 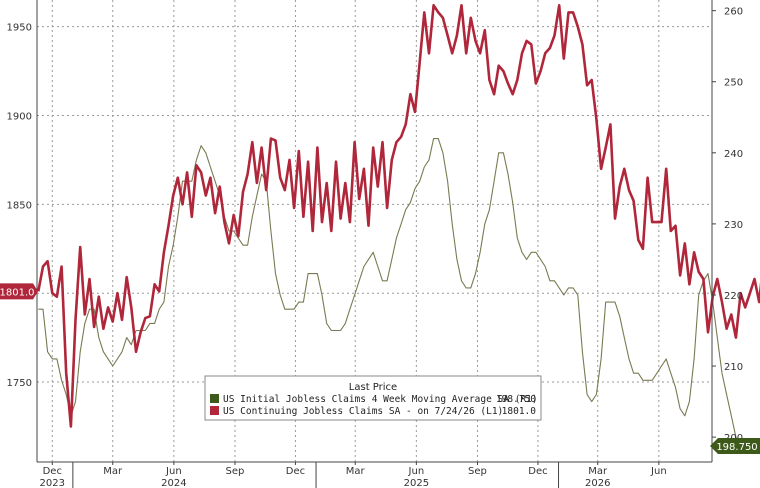 I want to click on last-price-tag-right-label: 198.750, so click(x=736, y=447).